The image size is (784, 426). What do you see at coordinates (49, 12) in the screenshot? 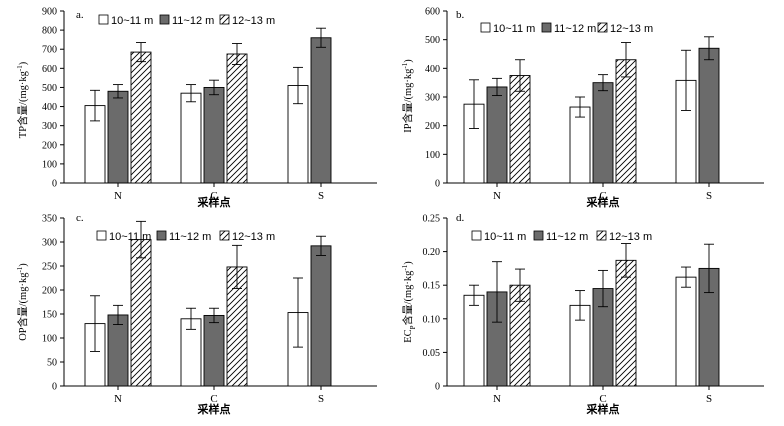
I see `y-tick-label: 900` at bounding box center [49, 12].